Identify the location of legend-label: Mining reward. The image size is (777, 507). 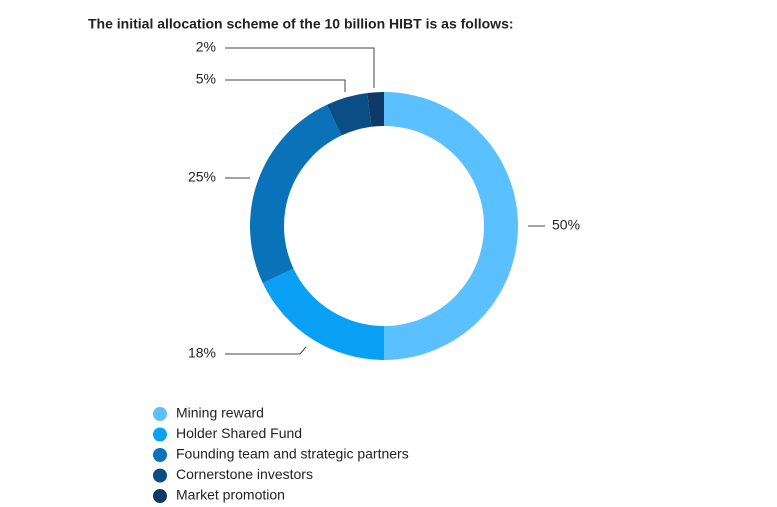
(220, 413).